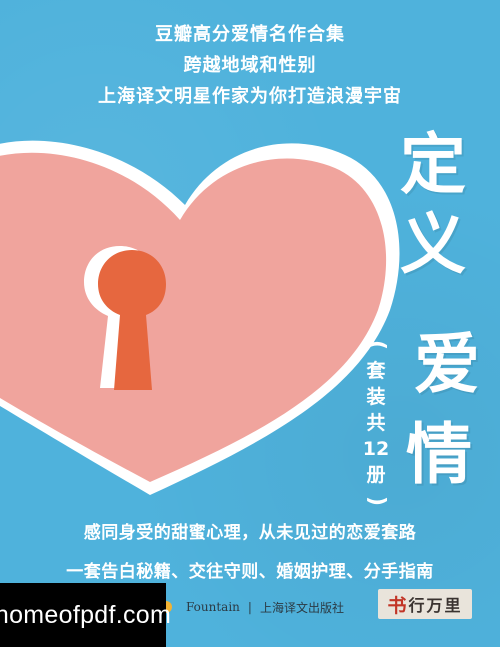  I want to click on brand-rest: 行万里, so click(435, 605).